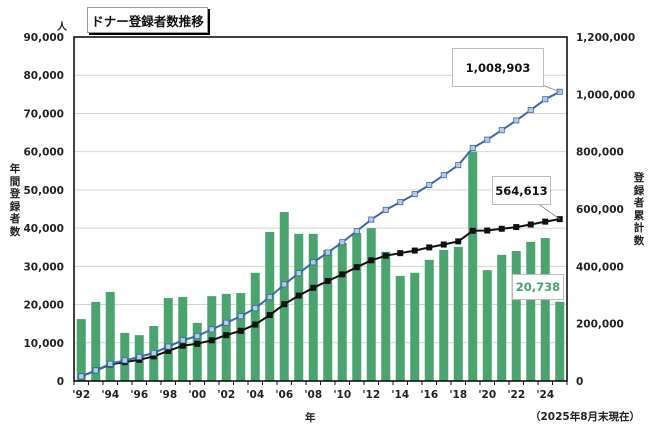 The image size is (651, 429). What do you see at coordinates (579, 382) in the screenshot?
I see `y-right-tick-label: 0` at bounding box center [579, 382].